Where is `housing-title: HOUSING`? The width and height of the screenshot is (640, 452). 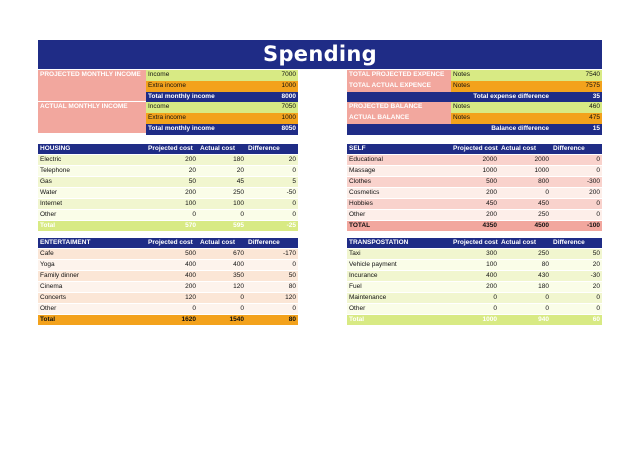
housing-title: HOUSING is located at coordinates (92, 149).